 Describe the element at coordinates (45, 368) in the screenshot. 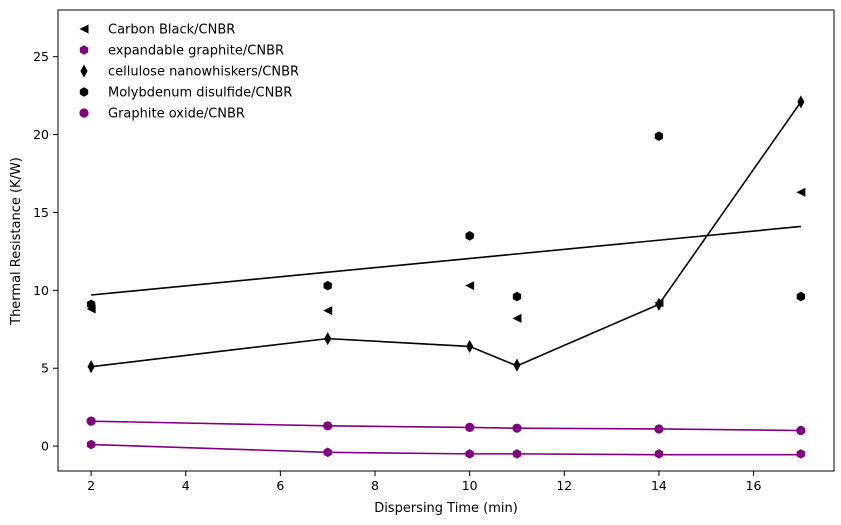

I see `y-tick-label: 5` at that location.